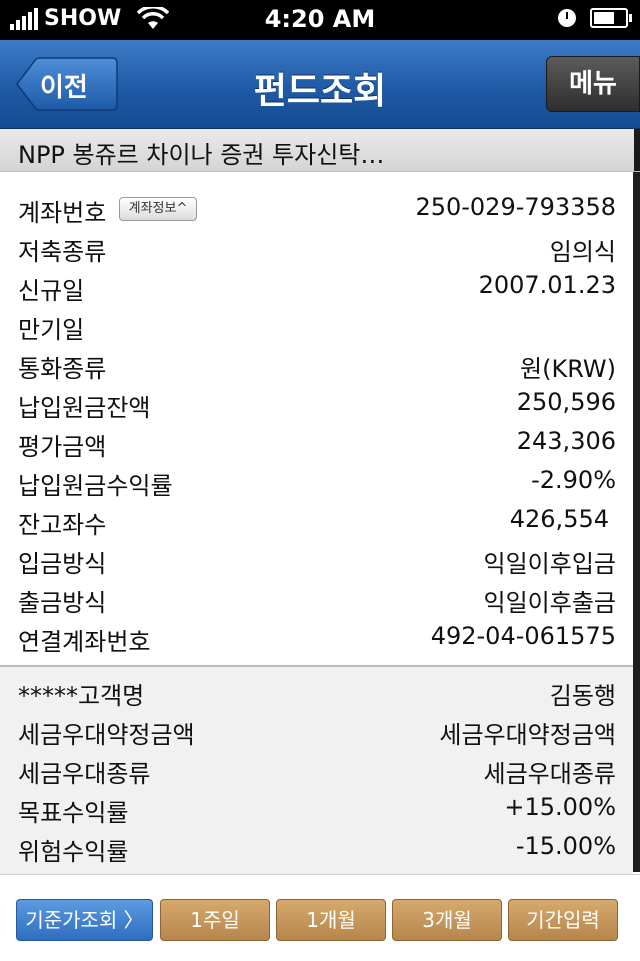 The height and width of the screenshot is (961, 640). What do you see at coordinates (62, 447) in the screenshot?
I see `detail-label: 평가금액` at bounding box center [62, 447].